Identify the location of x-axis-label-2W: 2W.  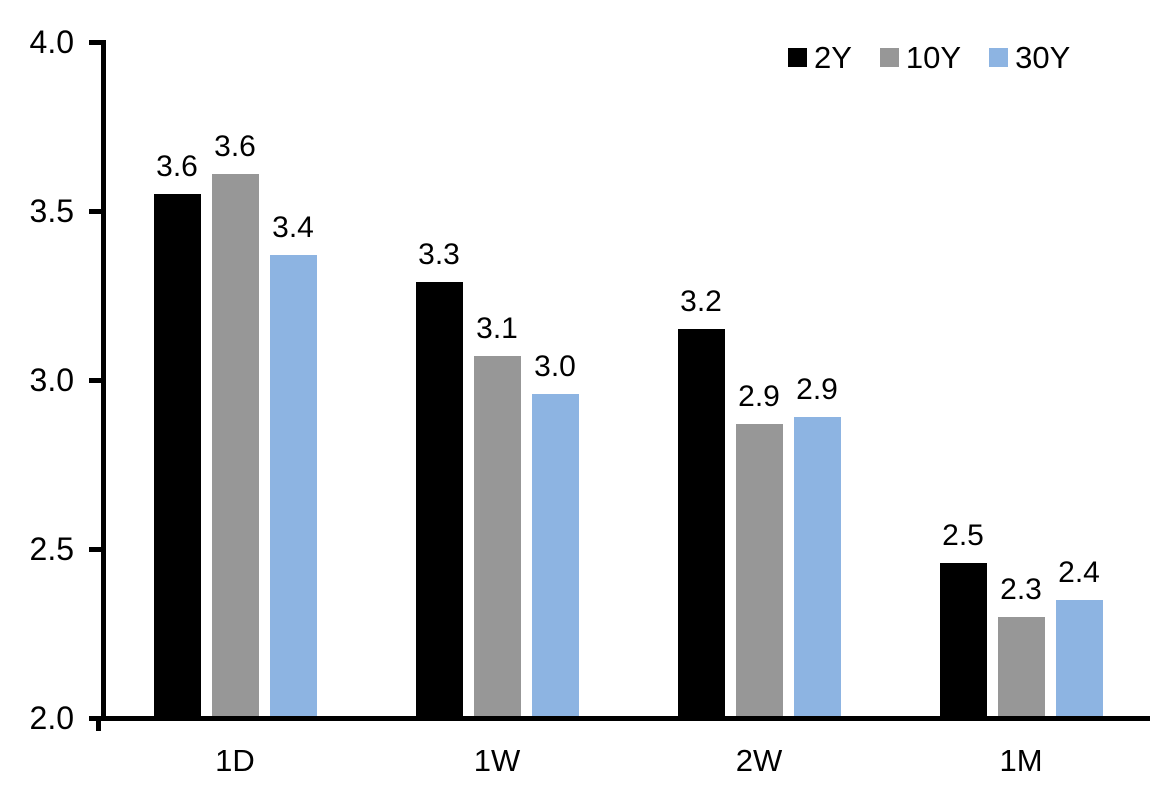
(759, 760).